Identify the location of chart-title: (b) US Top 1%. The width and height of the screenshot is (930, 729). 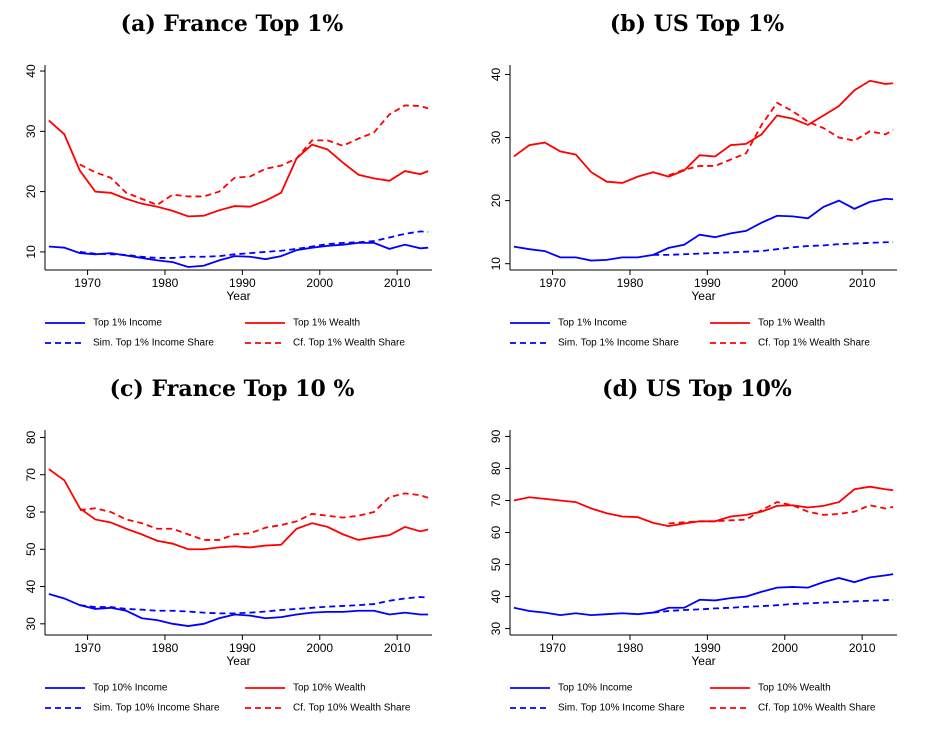
(697, 24).